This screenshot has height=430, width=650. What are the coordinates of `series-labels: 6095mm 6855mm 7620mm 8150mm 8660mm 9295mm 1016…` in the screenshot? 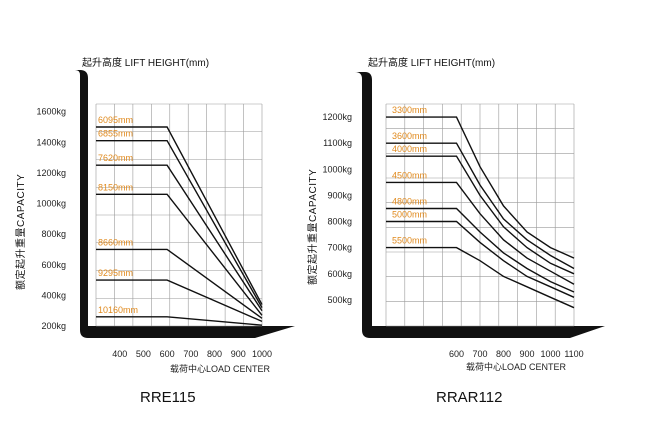 It's located at (118, 215).